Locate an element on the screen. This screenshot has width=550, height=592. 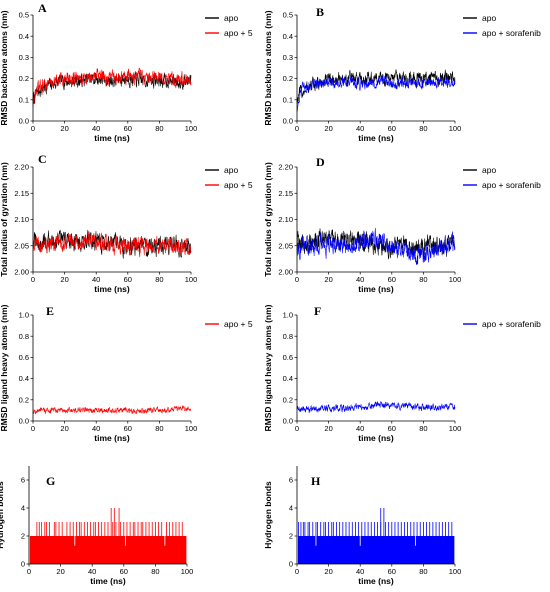
panel-g: 0 20 40 60 80 100 0 2 4 6 time (ns) Hydrogen bonds G is located at coordinates (96, 526).